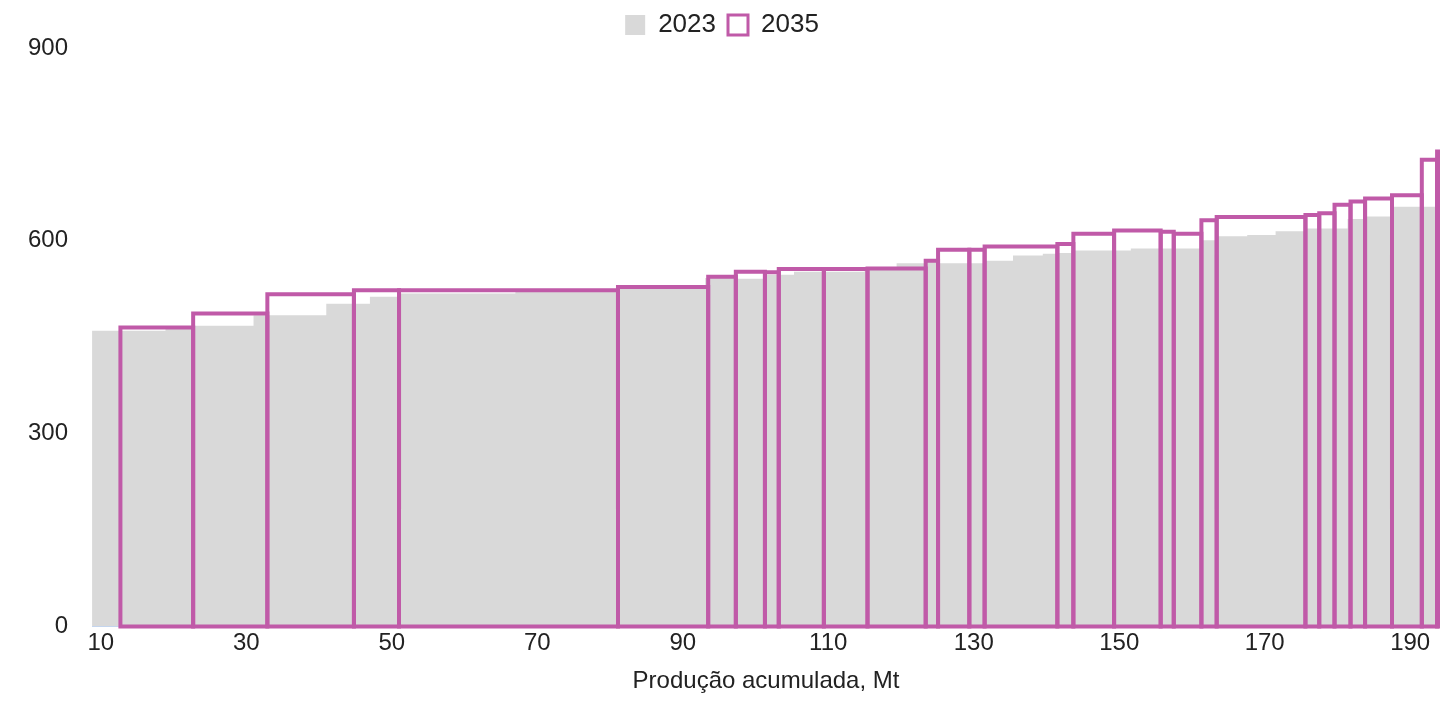  Describe the element at coordinates (1119, 642) in the screenshot. I see `x-tick-label: 150` at that location.